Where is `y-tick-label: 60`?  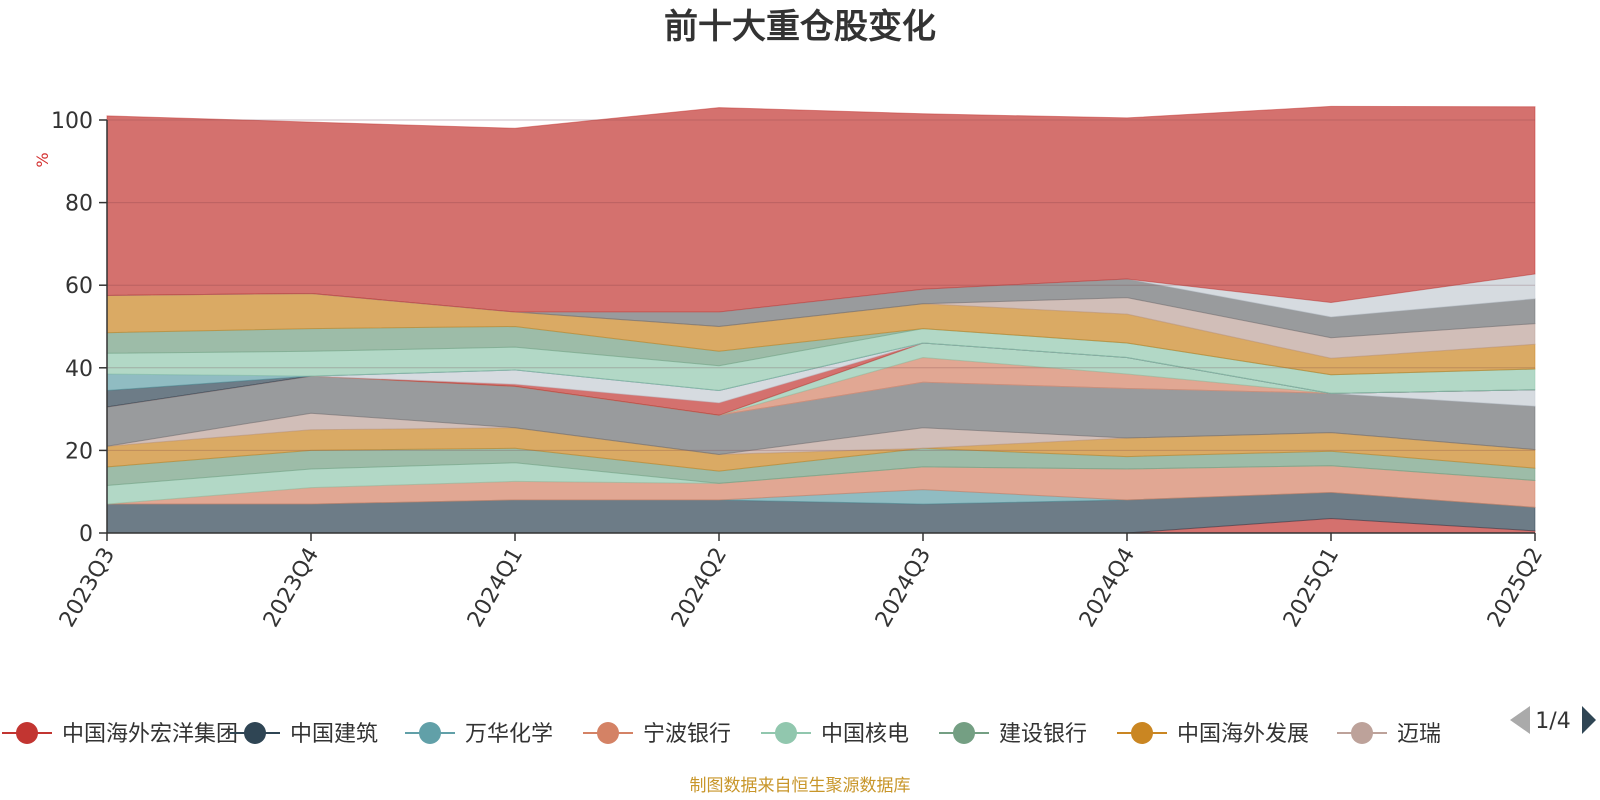
y-tick-label: 60 is located at coordinates (79, 286).